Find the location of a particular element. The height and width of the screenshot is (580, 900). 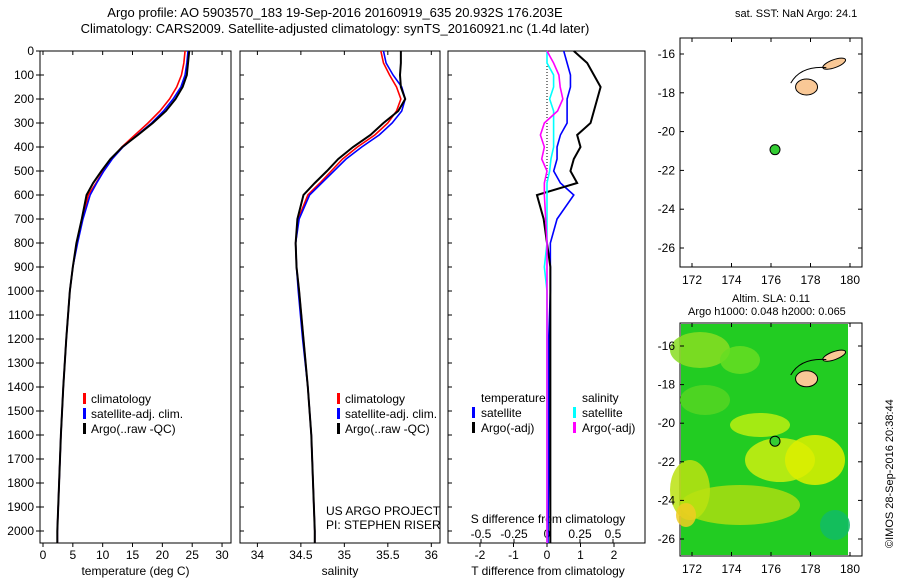

legend-label: Argo(-adj) is located at coordinates (608, 428).